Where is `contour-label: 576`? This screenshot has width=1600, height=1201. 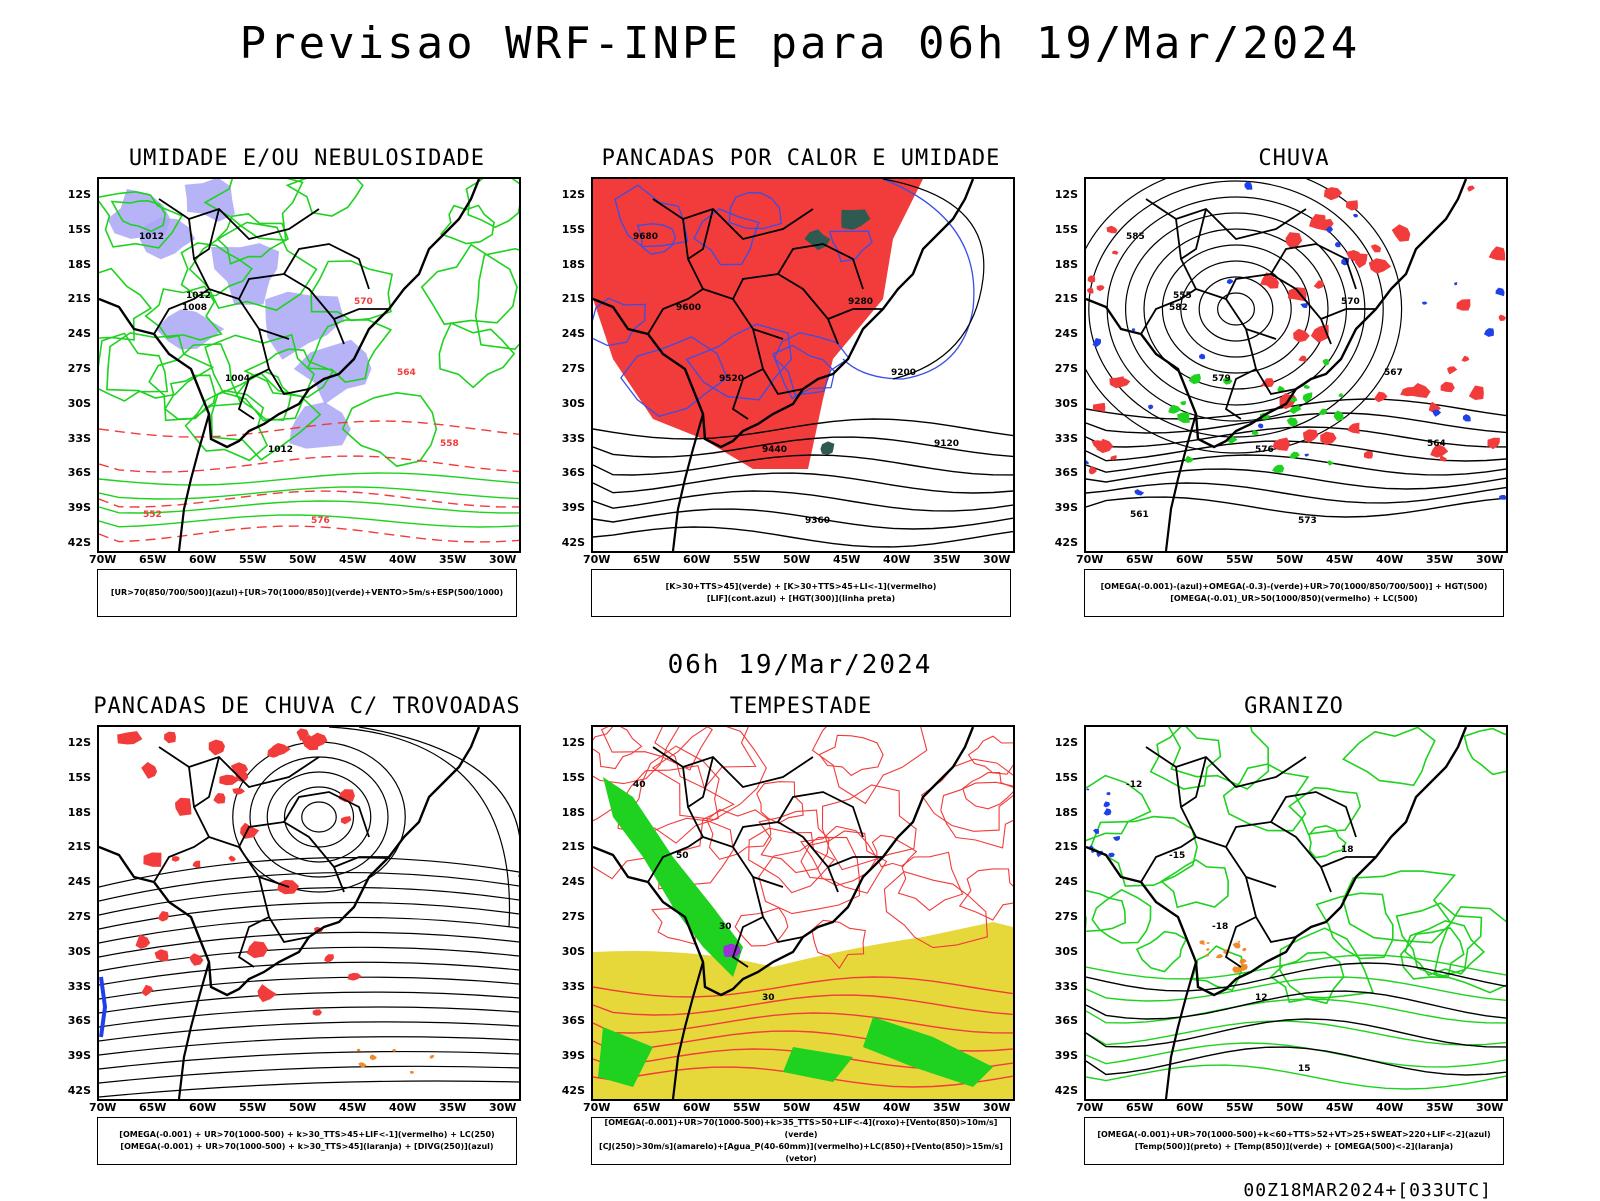
contour-label: 576 is located at coordinates (1264, 450).